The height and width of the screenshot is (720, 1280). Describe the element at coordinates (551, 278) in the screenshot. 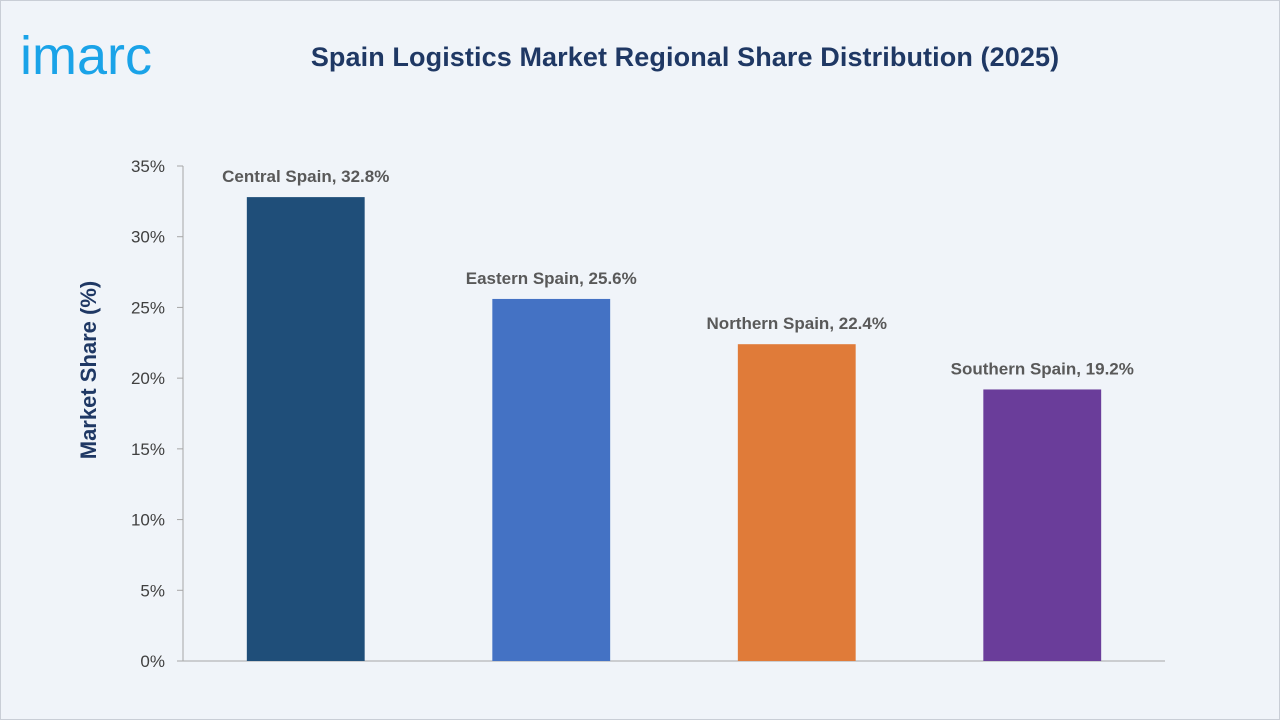

I see `bar-data-label: Eastern Spain, 25.6%` at that location.